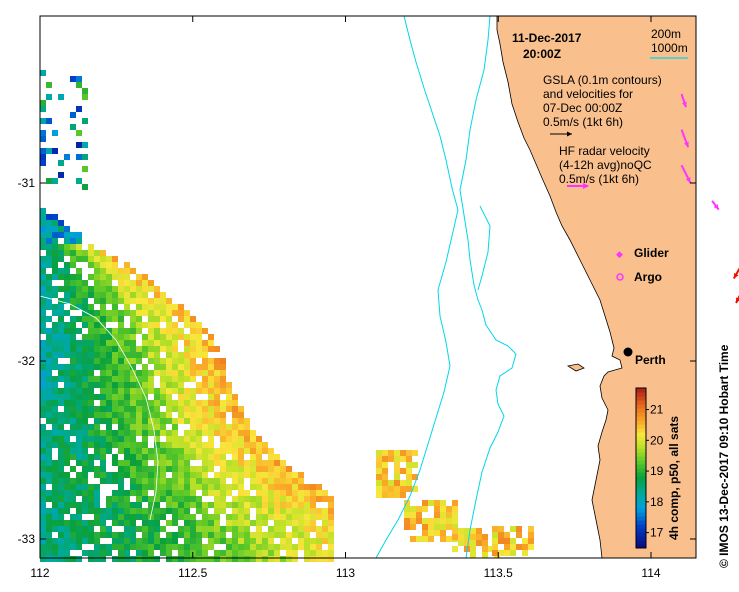 The height and width of the screenshot is (592, 739). What do you see at coordinates (484, 248) in the screenshot?
I see `contour-inner-shelf` at bounding box center [484, 248].